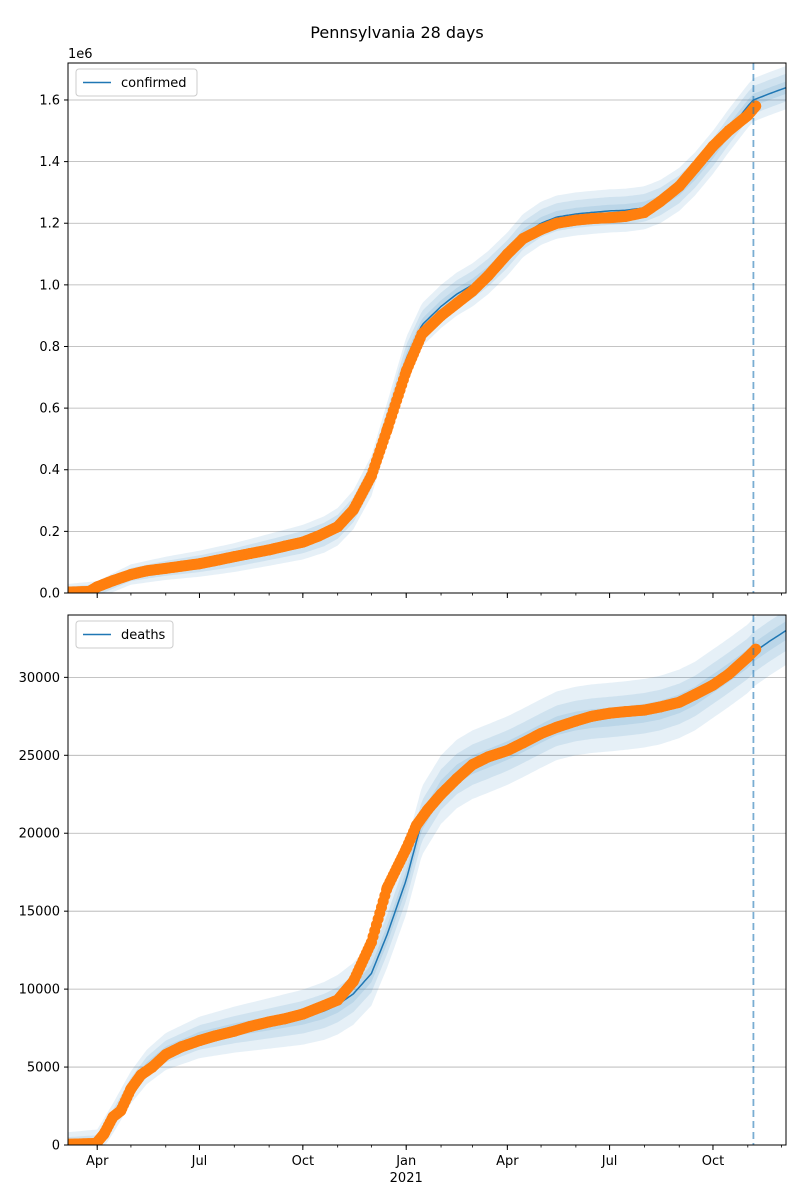 Image resolution: width=800 pixels, height=1200 pixels. I want to click on y-tick-label: 0.2, so click(49, 532).